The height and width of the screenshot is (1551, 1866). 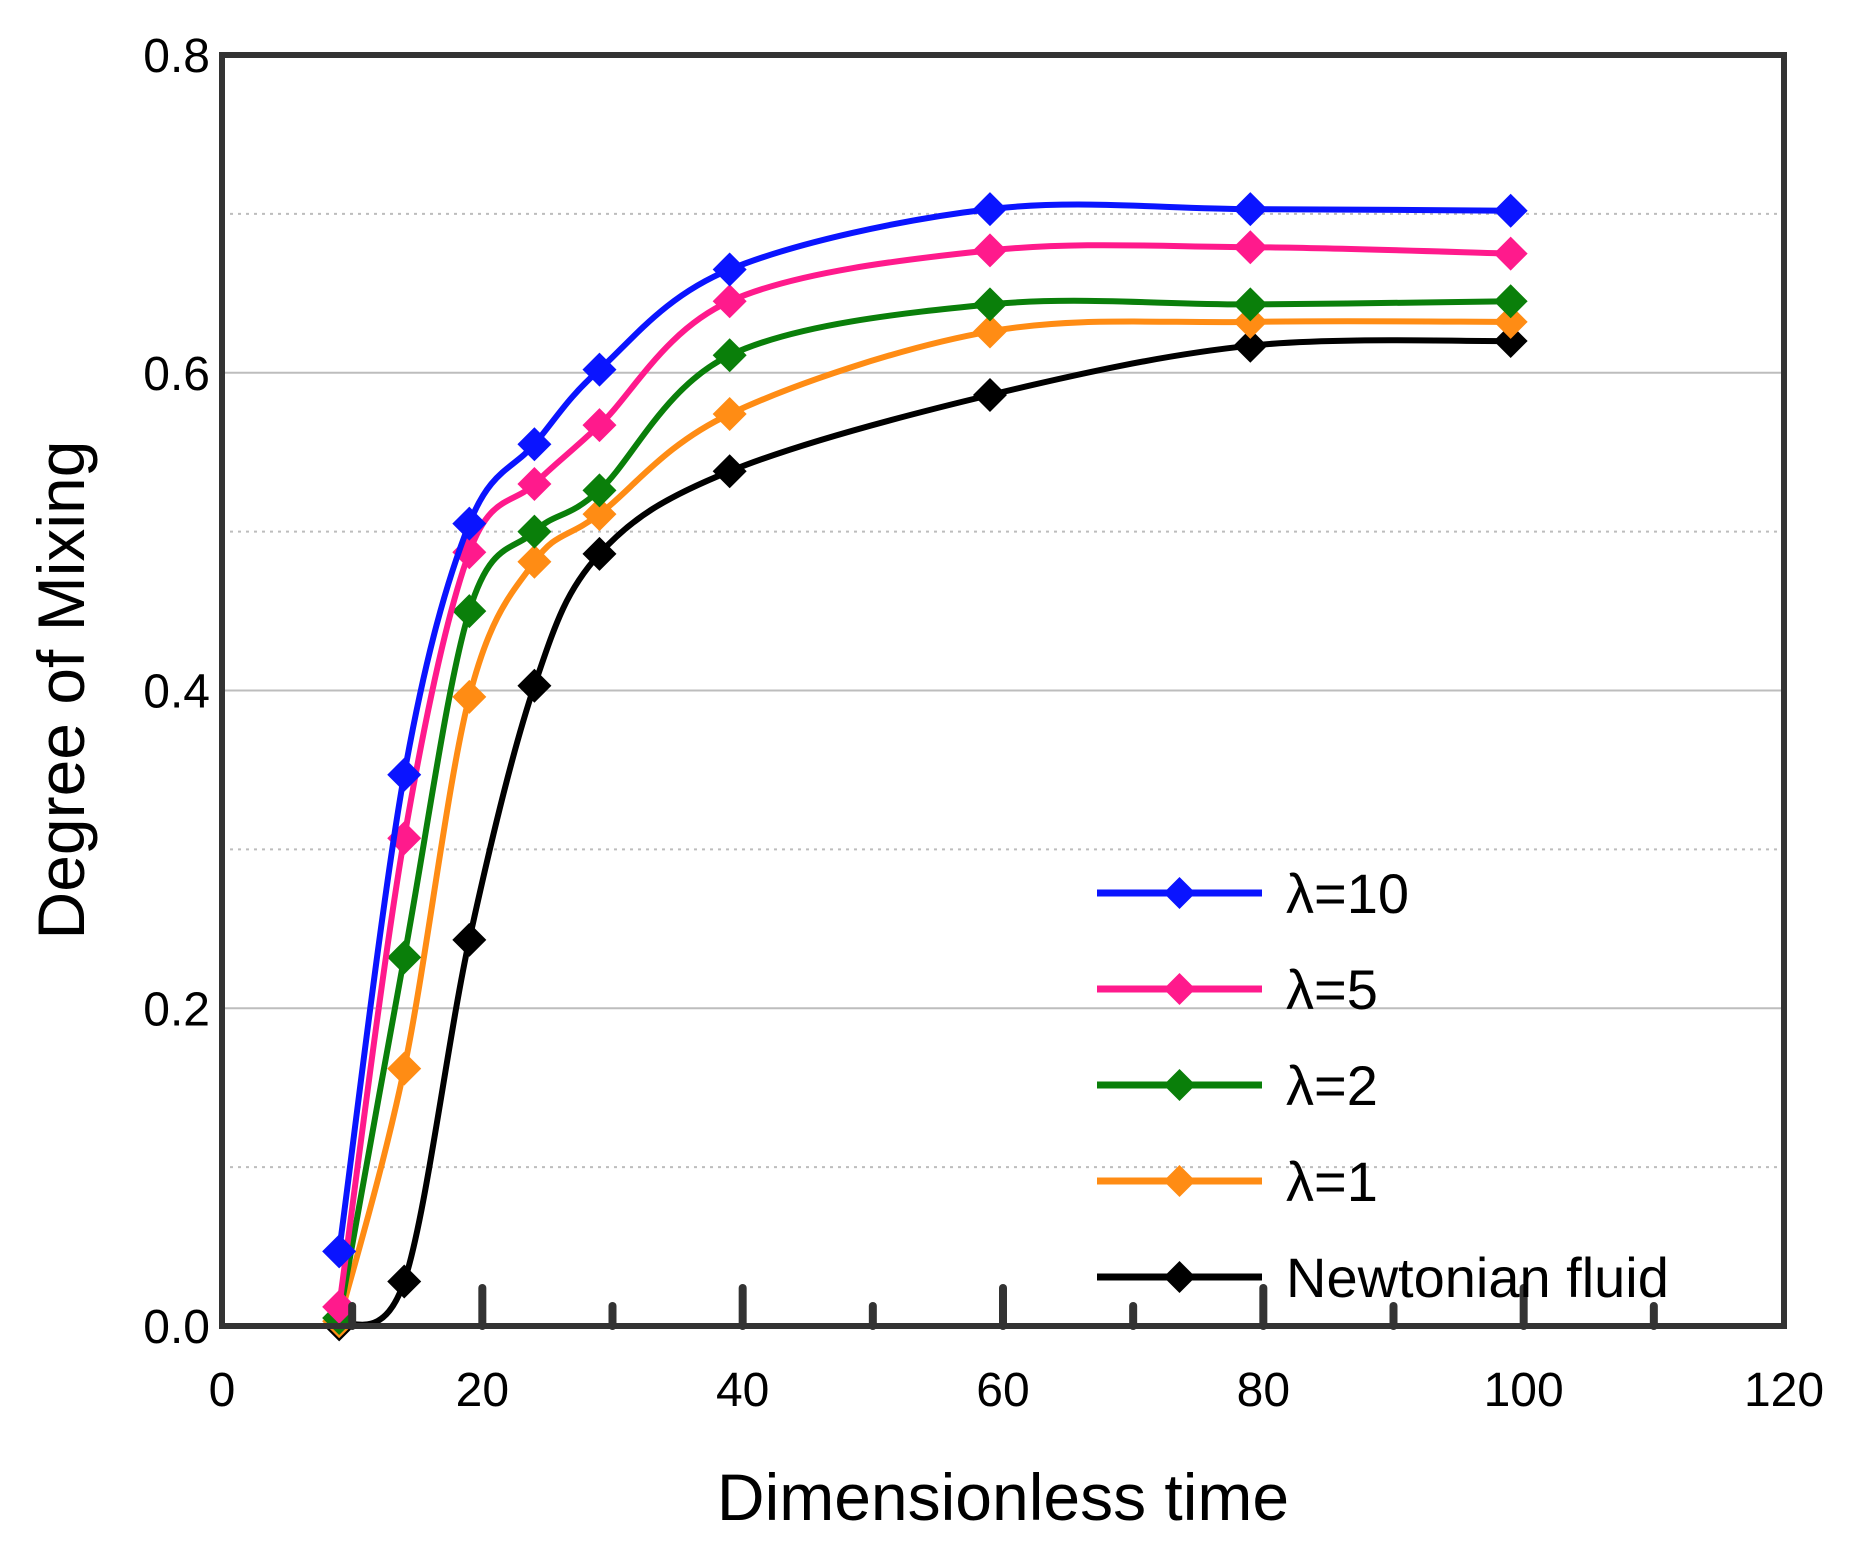 What do you see at coordinates (1237, 989) in the screenshot?
I see `legend-item: λ=5` at bounding box center [1237, 989].